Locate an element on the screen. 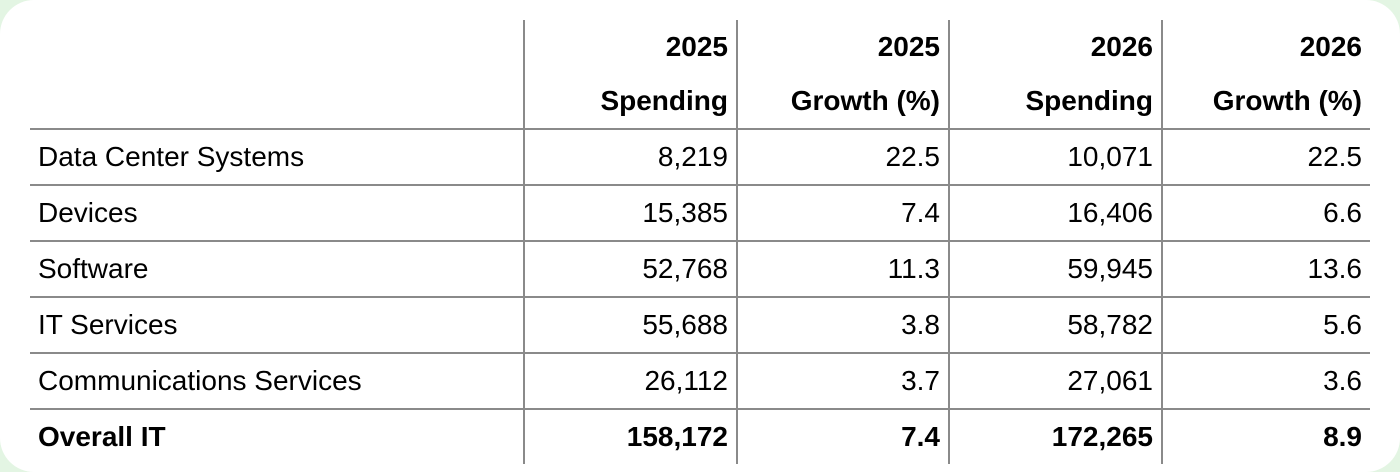 Image resolution: width=1400 pixels, height=472 pixels. cell-category: Software is located at coordinates (277, 268).